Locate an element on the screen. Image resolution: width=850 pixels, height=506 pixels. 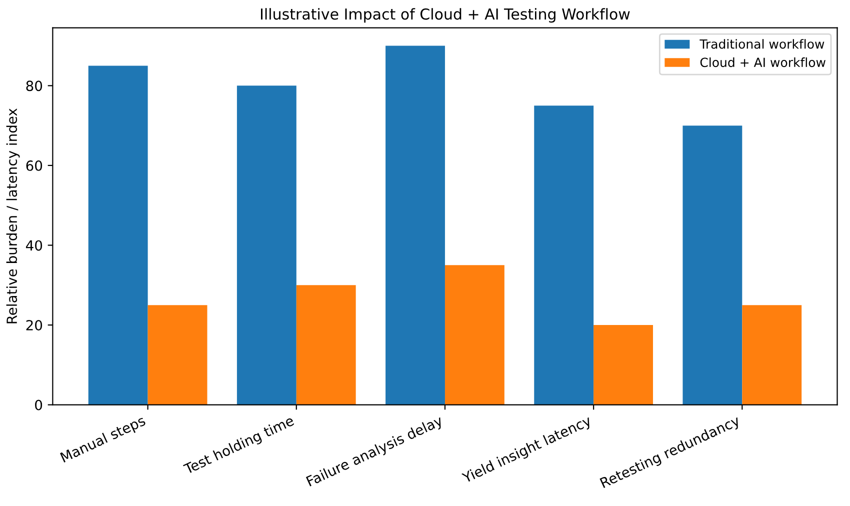
legend-label: Traditional workflow is located at coordinates (762, 44).